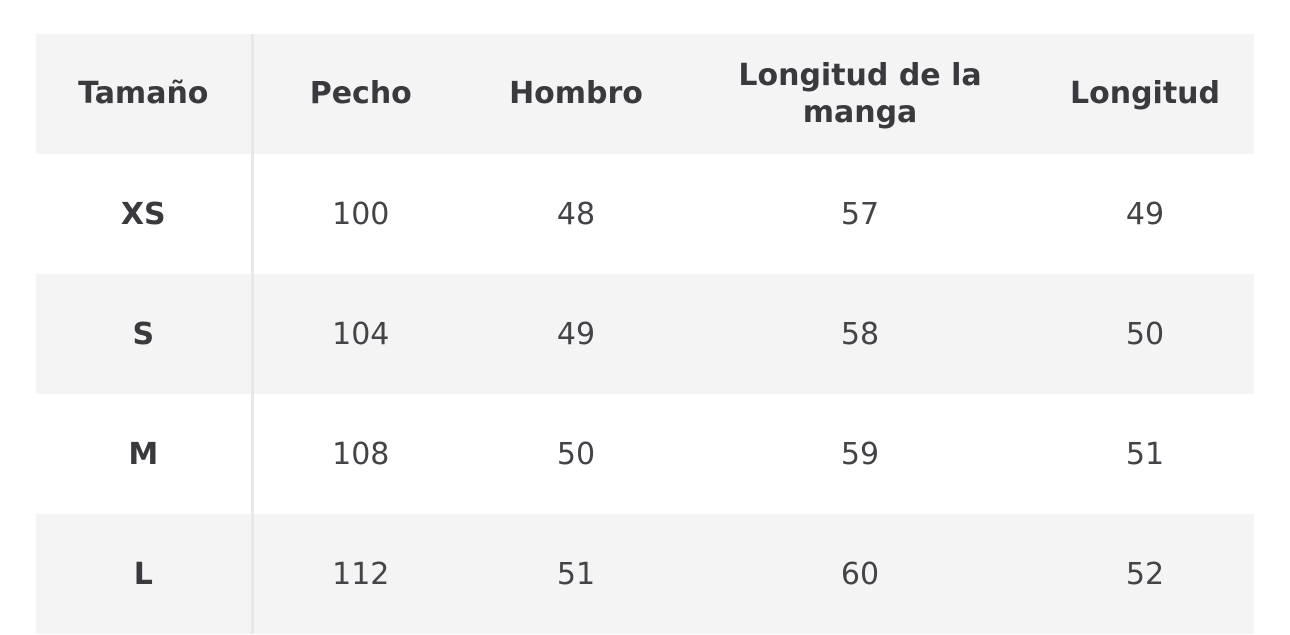 This screenshot has height=635, width=1290. I want to click on column-header: Longitud, so click(1145, 94).